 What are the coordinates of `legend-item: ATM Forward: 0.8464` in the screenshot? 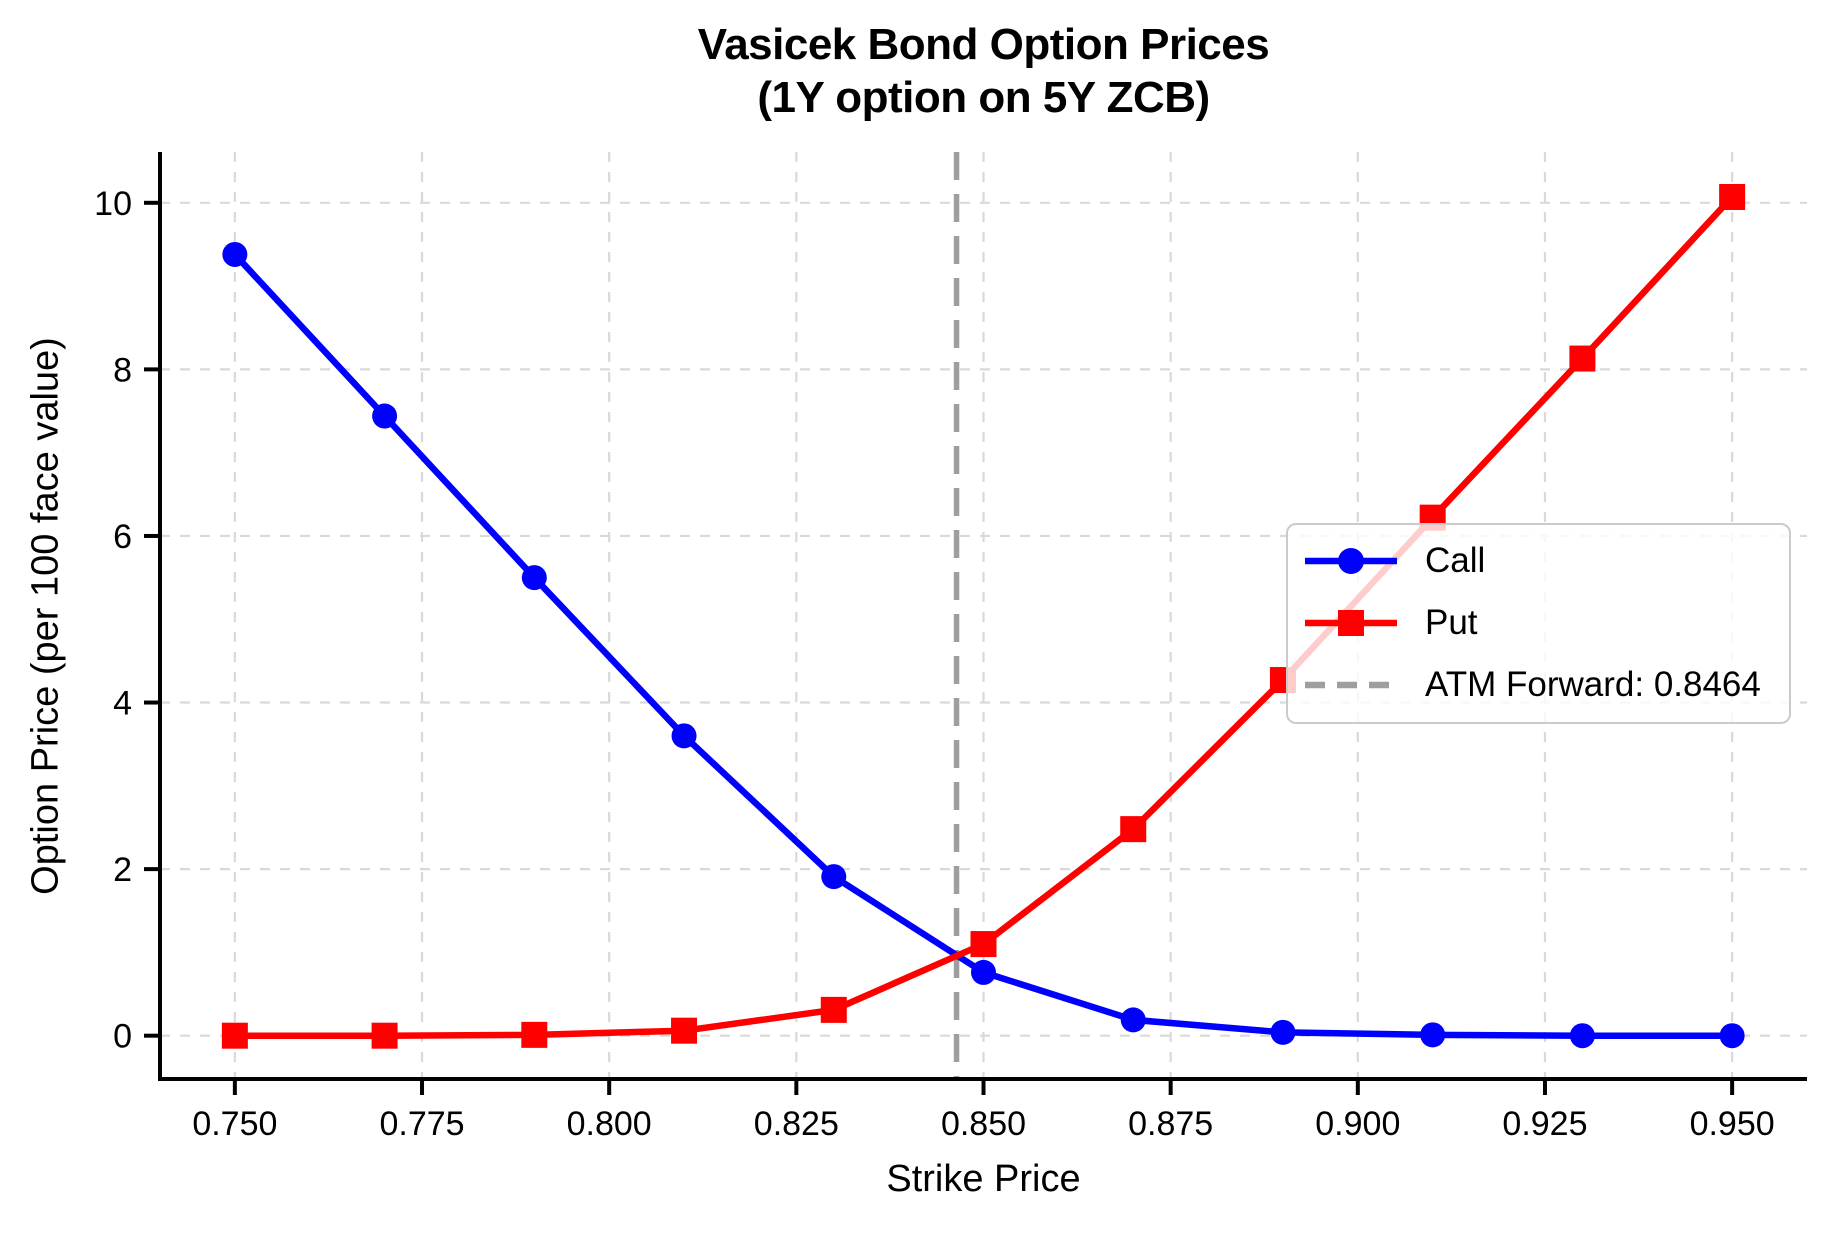 It's located at (1545, 685).